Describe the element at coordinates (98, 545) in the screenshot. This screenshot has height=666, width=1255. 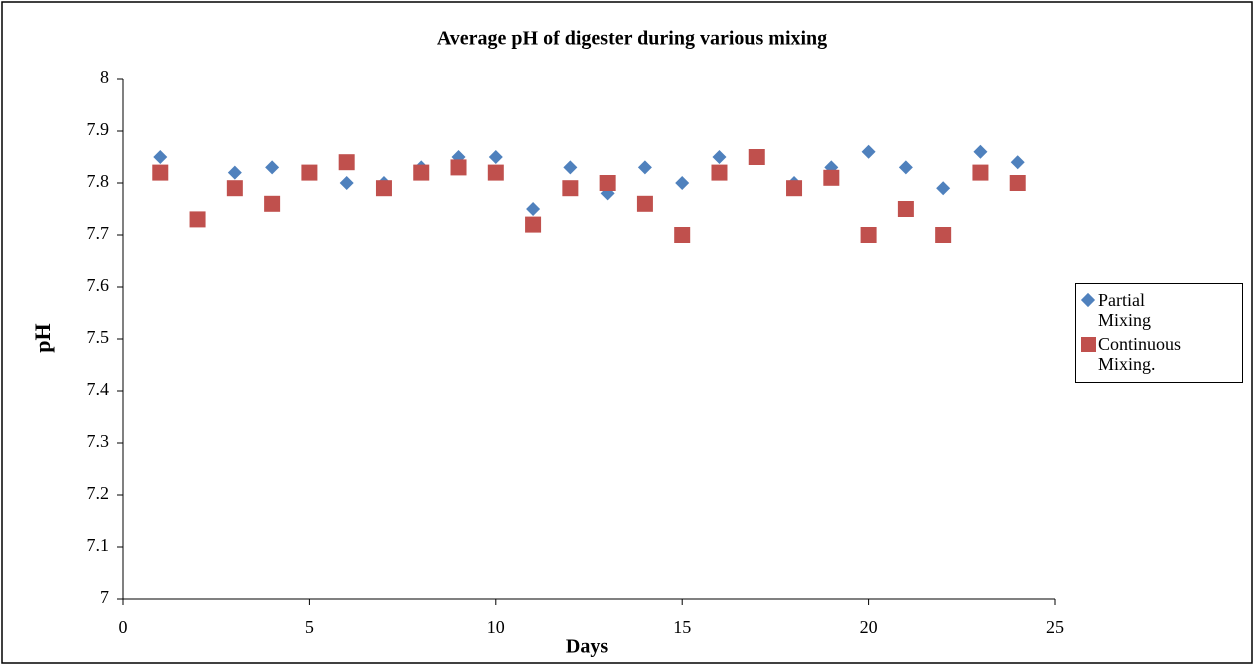
I see `y-tick-label: 7.1` at that location.